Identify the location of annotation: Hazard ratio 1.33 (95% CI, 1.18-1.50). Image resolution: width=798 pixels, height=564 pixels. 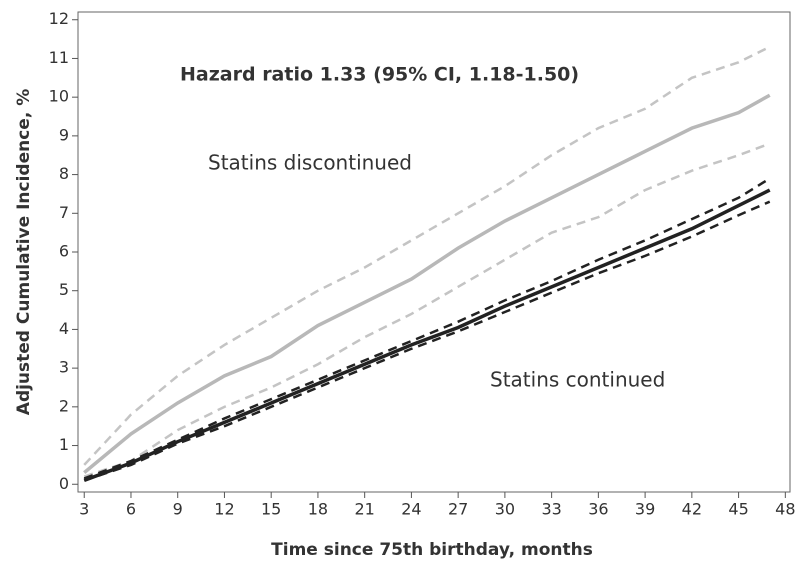
(379, 75).